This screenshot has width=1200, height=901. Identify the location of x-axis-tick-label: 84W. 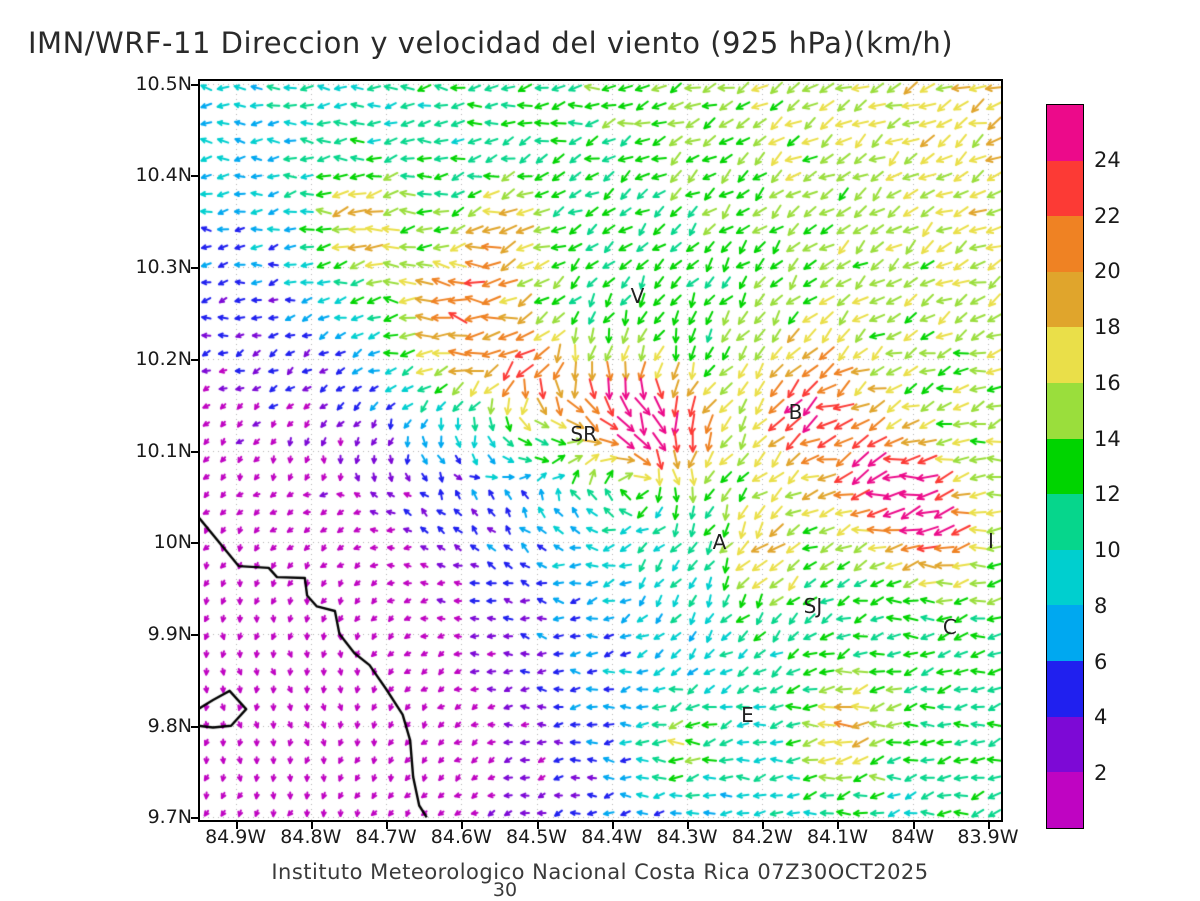
(913, 837).